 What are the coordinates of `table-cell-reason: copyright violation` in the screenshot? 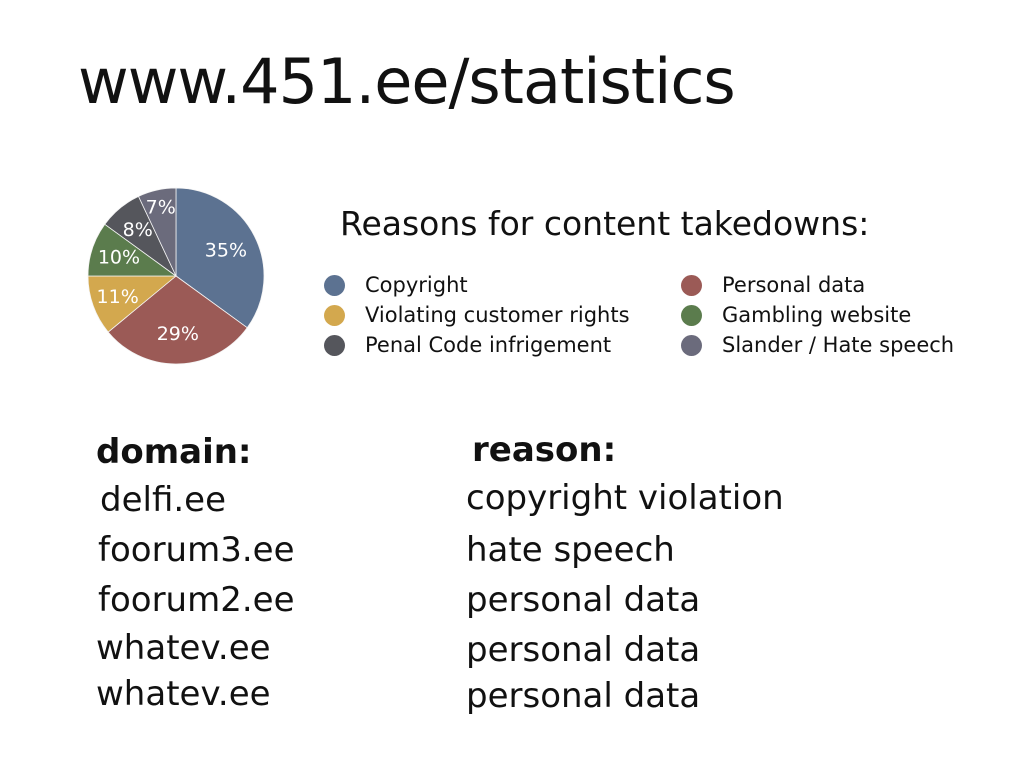 It's located at (625, 498).